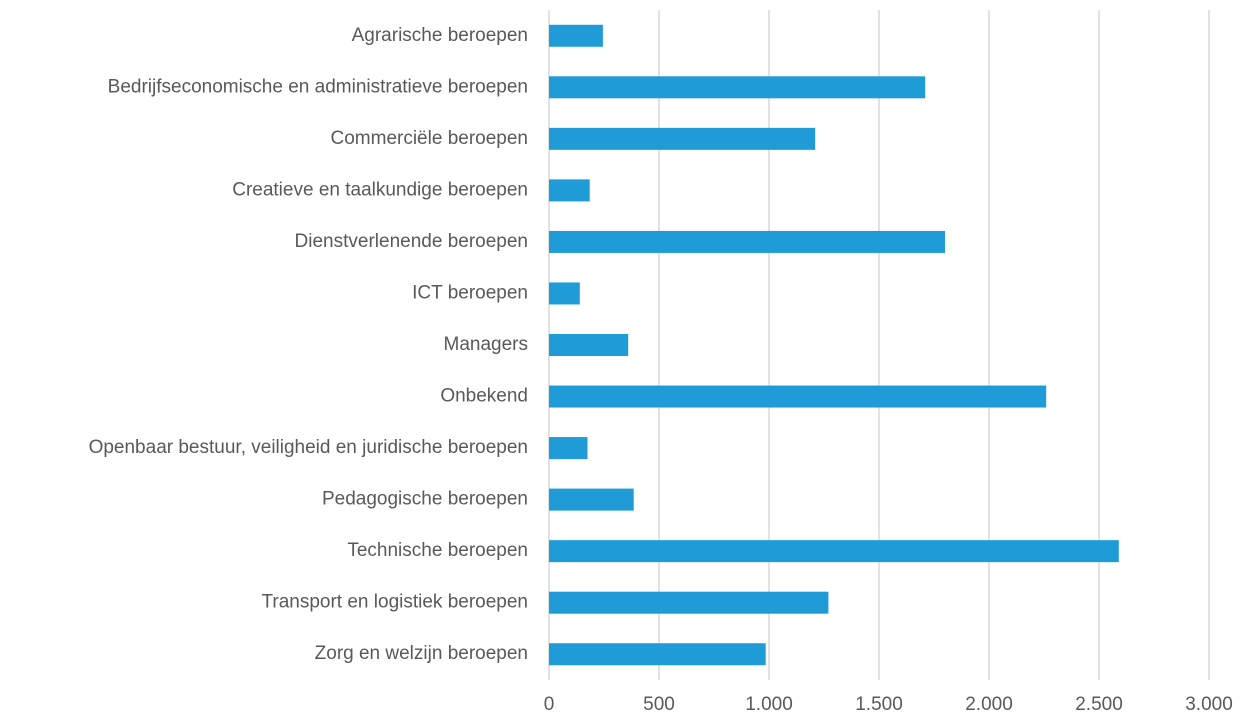 This screenshot has width=1240, height=717. What do you see at coordinates (421, 653) in the screenshot?
I see `y-tick-label: Zorg en welzijn beroepen` at bounding box center [421, 653].